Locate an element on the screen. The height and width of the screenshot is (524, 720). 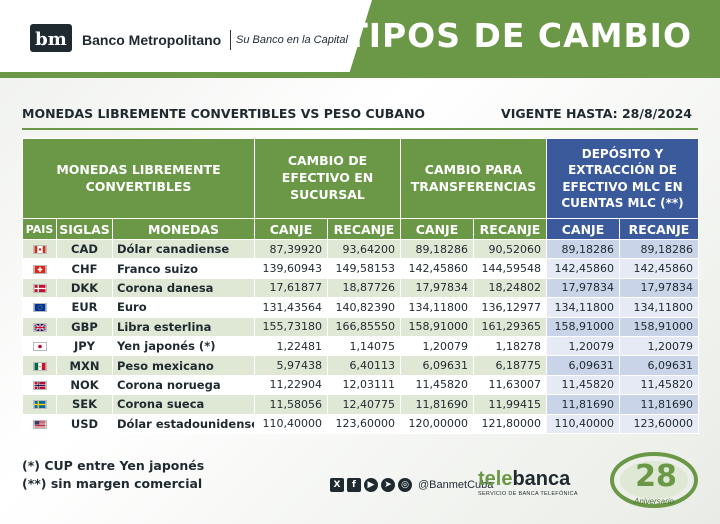
mlc-recanje-value: 17,97834 is located at coordinates (659, 288).